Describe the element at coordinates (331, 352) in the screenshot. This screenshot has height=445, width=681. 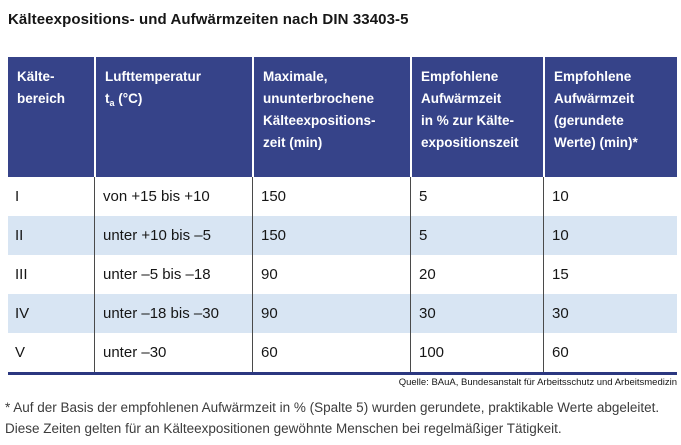
I see `cell-max-zeit: 60` at that location.